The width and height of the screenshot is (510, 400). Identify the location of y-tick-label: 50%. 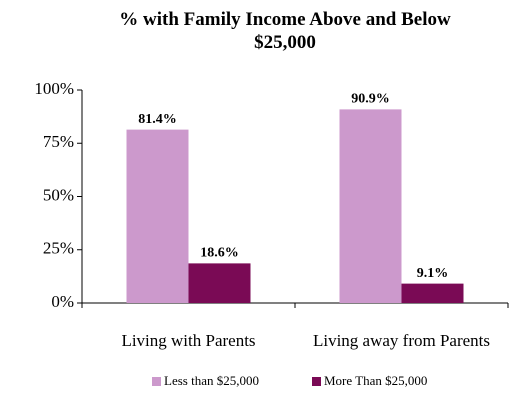
(58, 194).